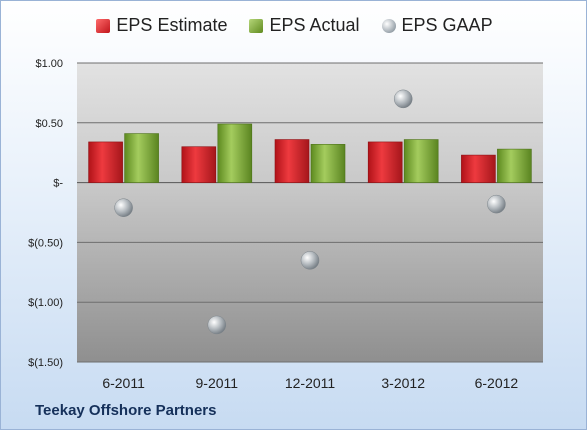  Describe the element at coordinates (45, 363) in the screenshot. I see `y-tick-label: $(1.50)` at that location.